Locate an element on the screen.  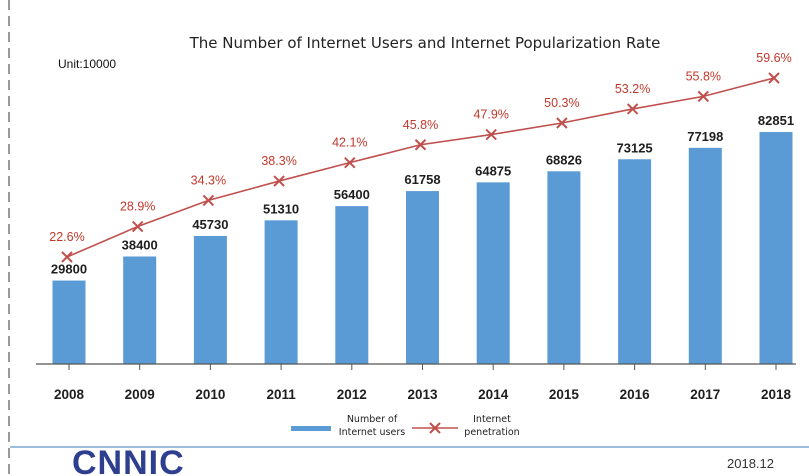
x-tick-label: 2009 is located at coordinates (140, 394).